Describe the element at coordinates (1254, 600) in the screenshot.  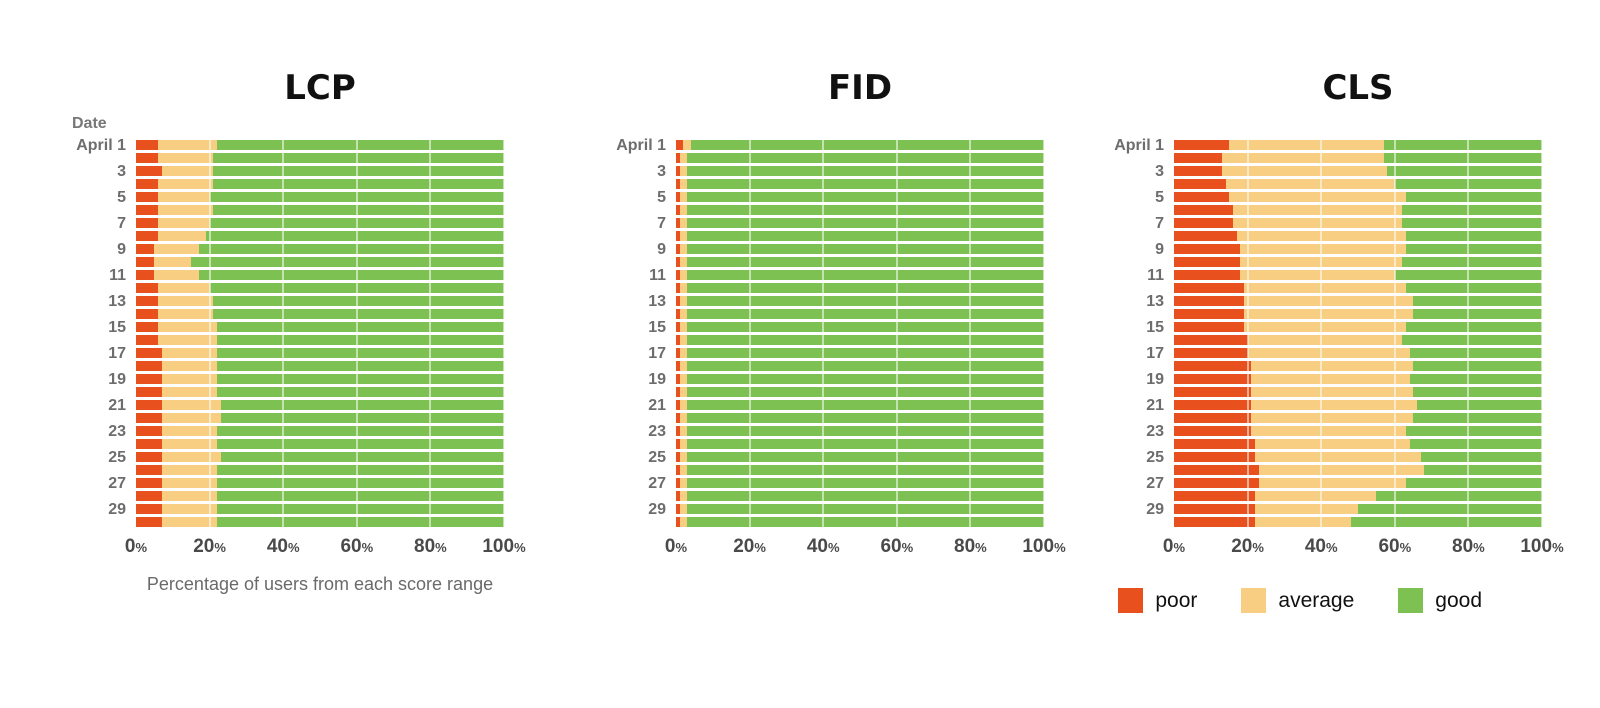
I see `average-swatch-icon` at that location.